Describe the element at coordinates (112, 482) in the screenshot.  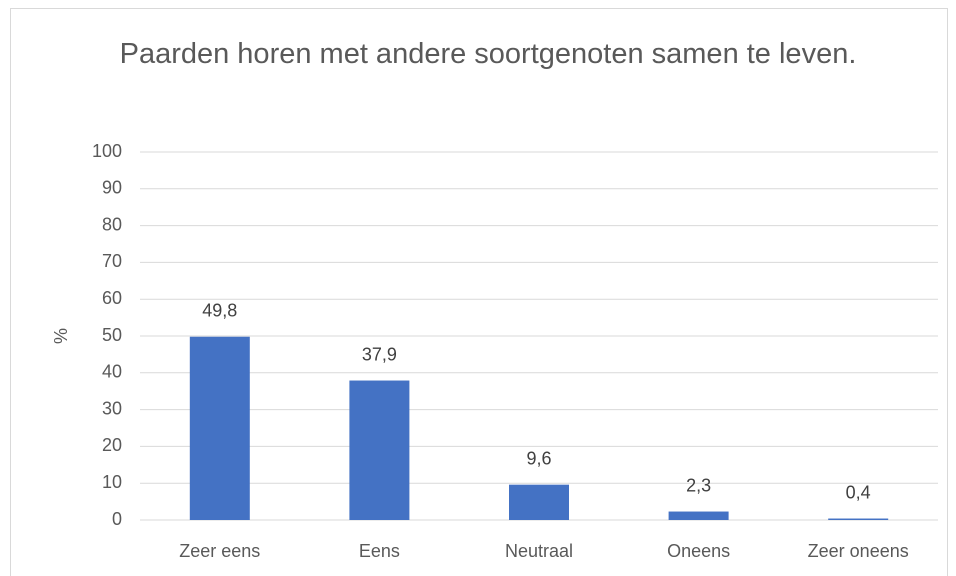
I see `y-tick-label: 10` at that location.